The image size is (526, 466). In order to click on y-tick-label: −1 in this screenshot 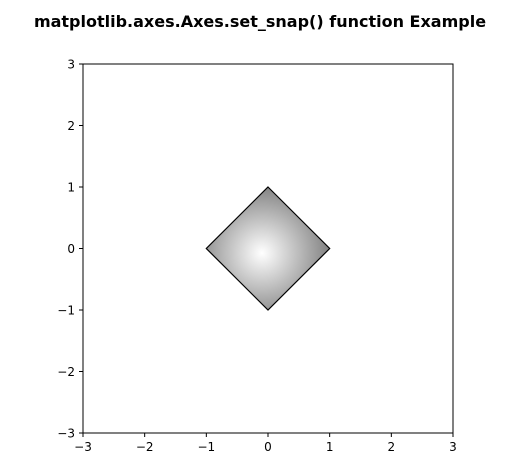, I will do `click(66, 311)`.